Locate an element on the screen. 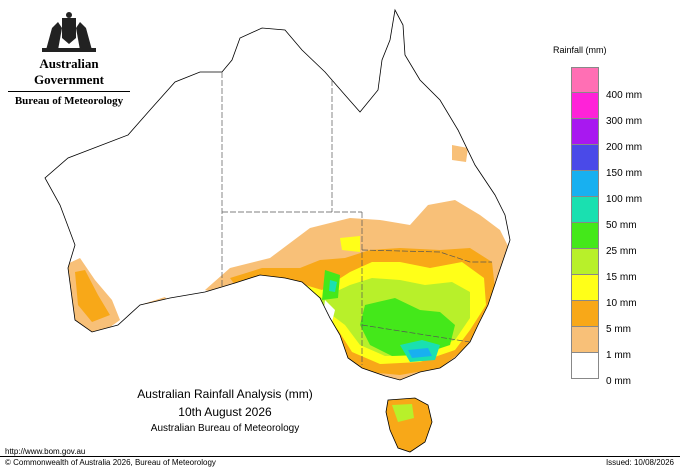  footer-divider is located at coordinates (340, 456).